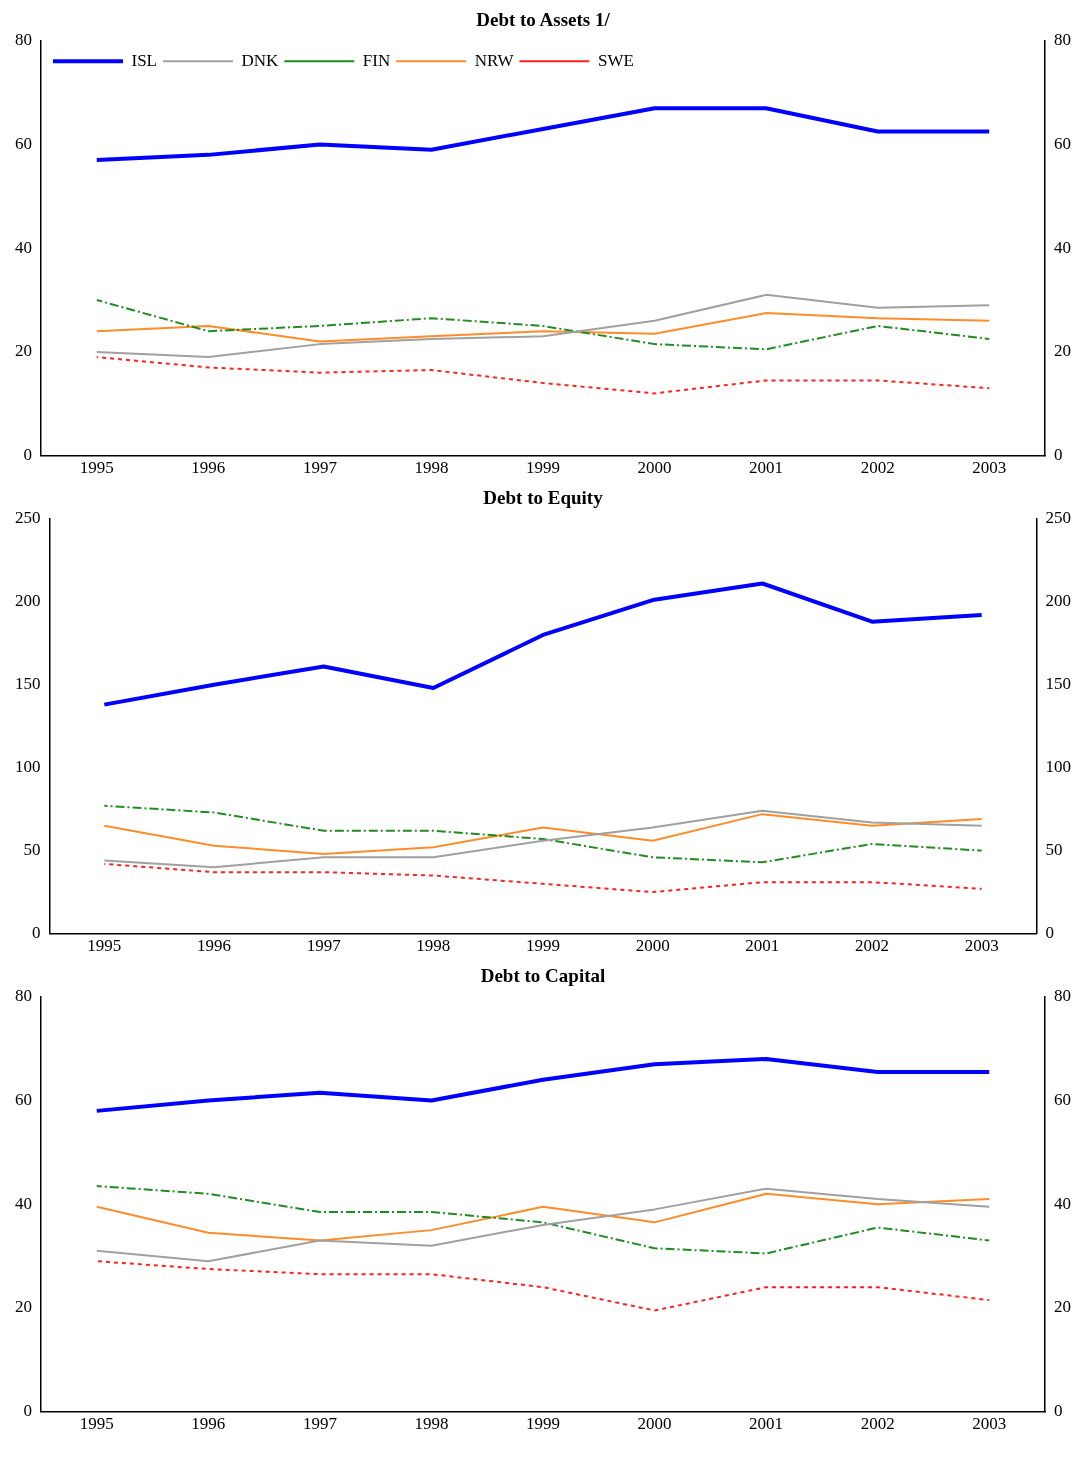  Describe the element at coordinates (28, 684) in the screenshot. I see `y-tick-label: 150` at that location.